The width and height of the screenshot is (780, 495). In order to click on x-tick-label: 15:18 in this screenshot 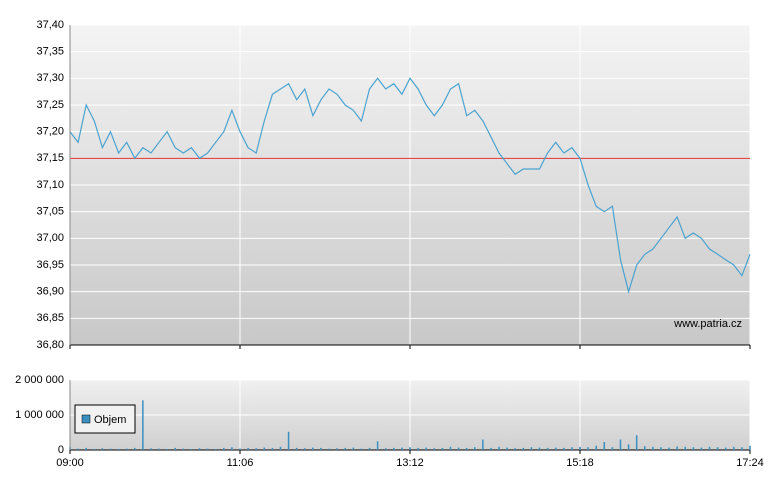, I will do `click(580, 463)`.